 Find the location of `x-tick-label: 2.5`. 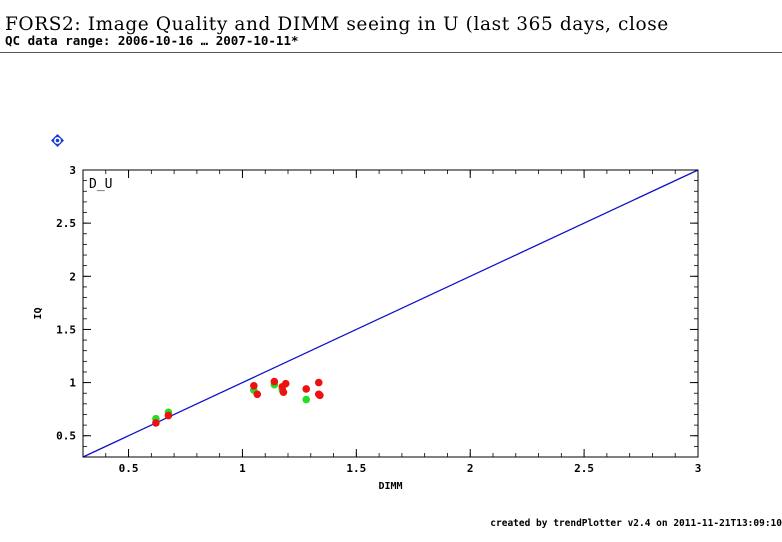

x-tick-label: 2.5 is located at coordinates (584, 468).